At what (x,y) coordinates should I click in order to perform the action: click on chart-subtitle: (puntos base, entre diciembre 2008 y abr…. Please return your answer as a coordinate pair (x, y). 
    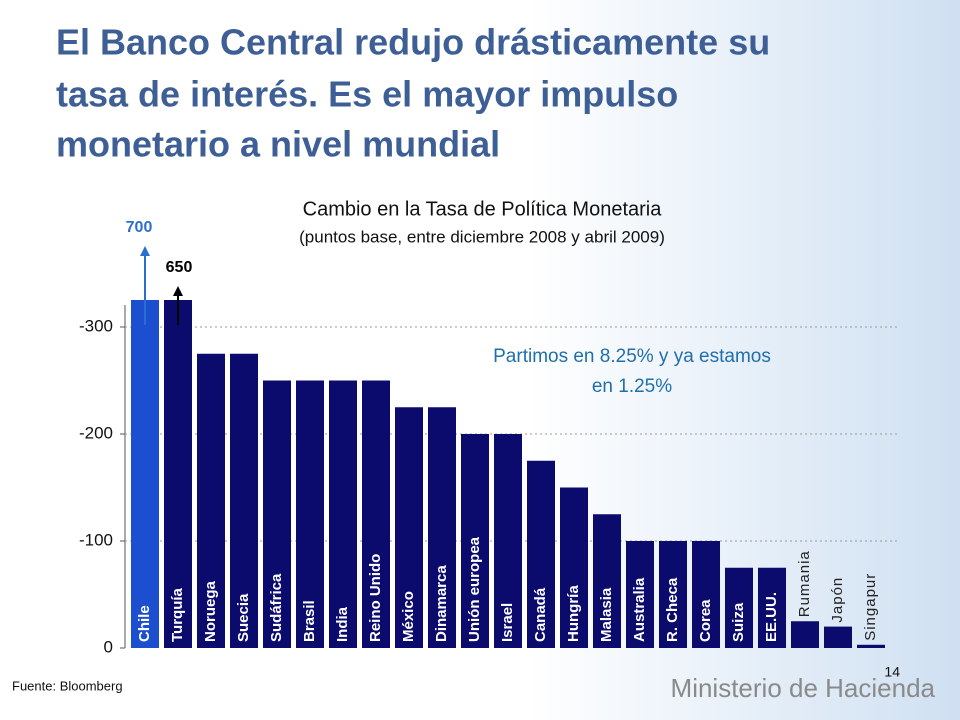
    Looking at the image, I should click on (482, 236).